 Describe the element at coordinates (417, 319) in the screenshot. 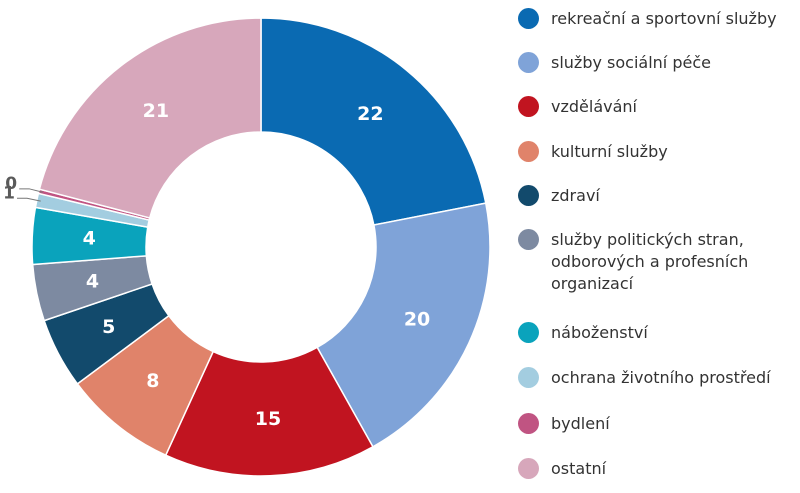

I see `slice-label-2: 20` at that location.